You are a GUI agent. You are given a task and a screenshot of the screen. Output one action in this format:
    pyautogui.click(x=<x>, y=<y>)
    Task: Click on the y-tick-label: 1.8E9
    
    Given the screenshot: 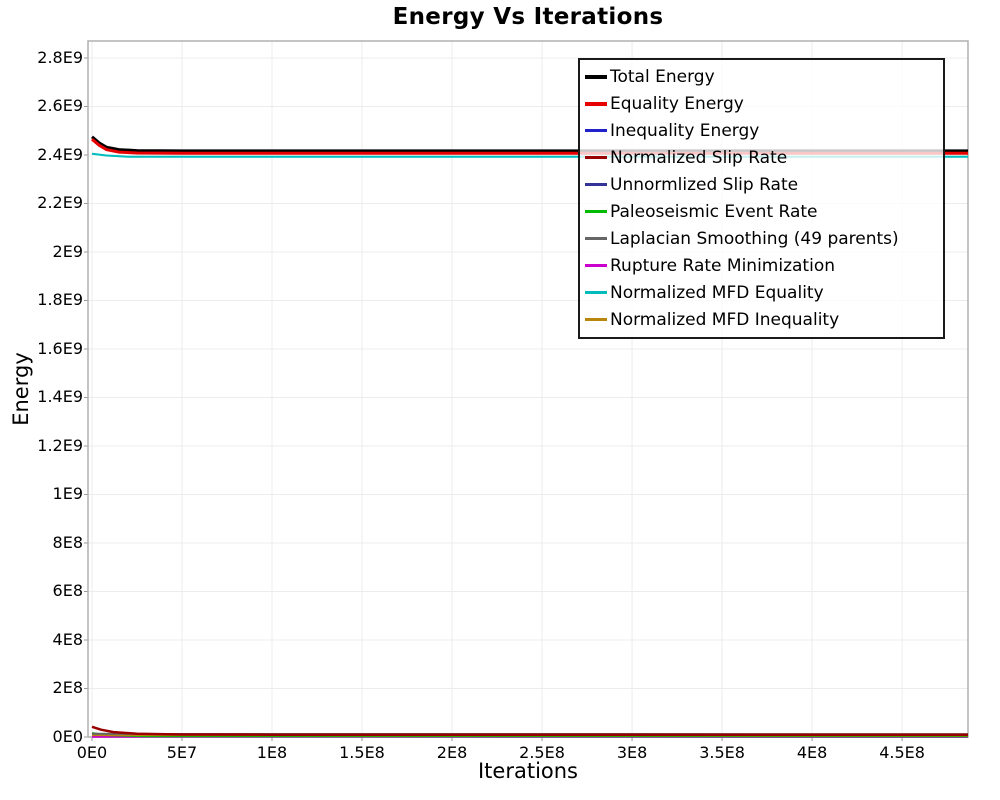 What is the action you would take?
    pyautogui.click(x=60, y=300)
    